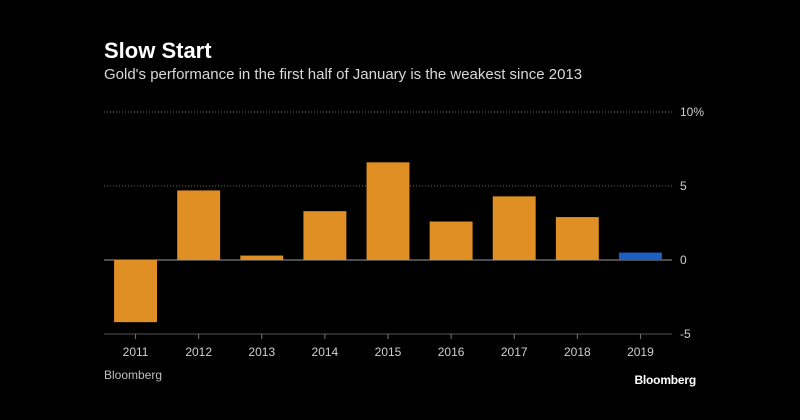  Describe the element at coordinates (133, 375) in the screenshot. I see `source-label: Bloomberg` at that location.